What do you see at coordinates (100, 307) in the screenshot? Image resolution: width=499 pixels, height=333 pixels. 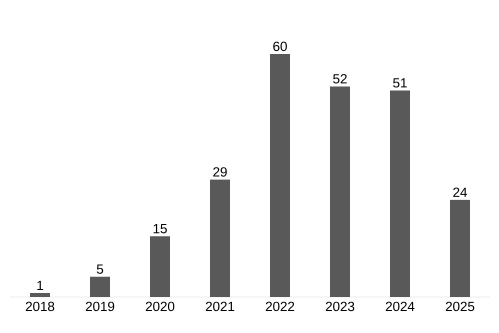 I see `x-tick-label: 2019` at bounding box center [100, 307].